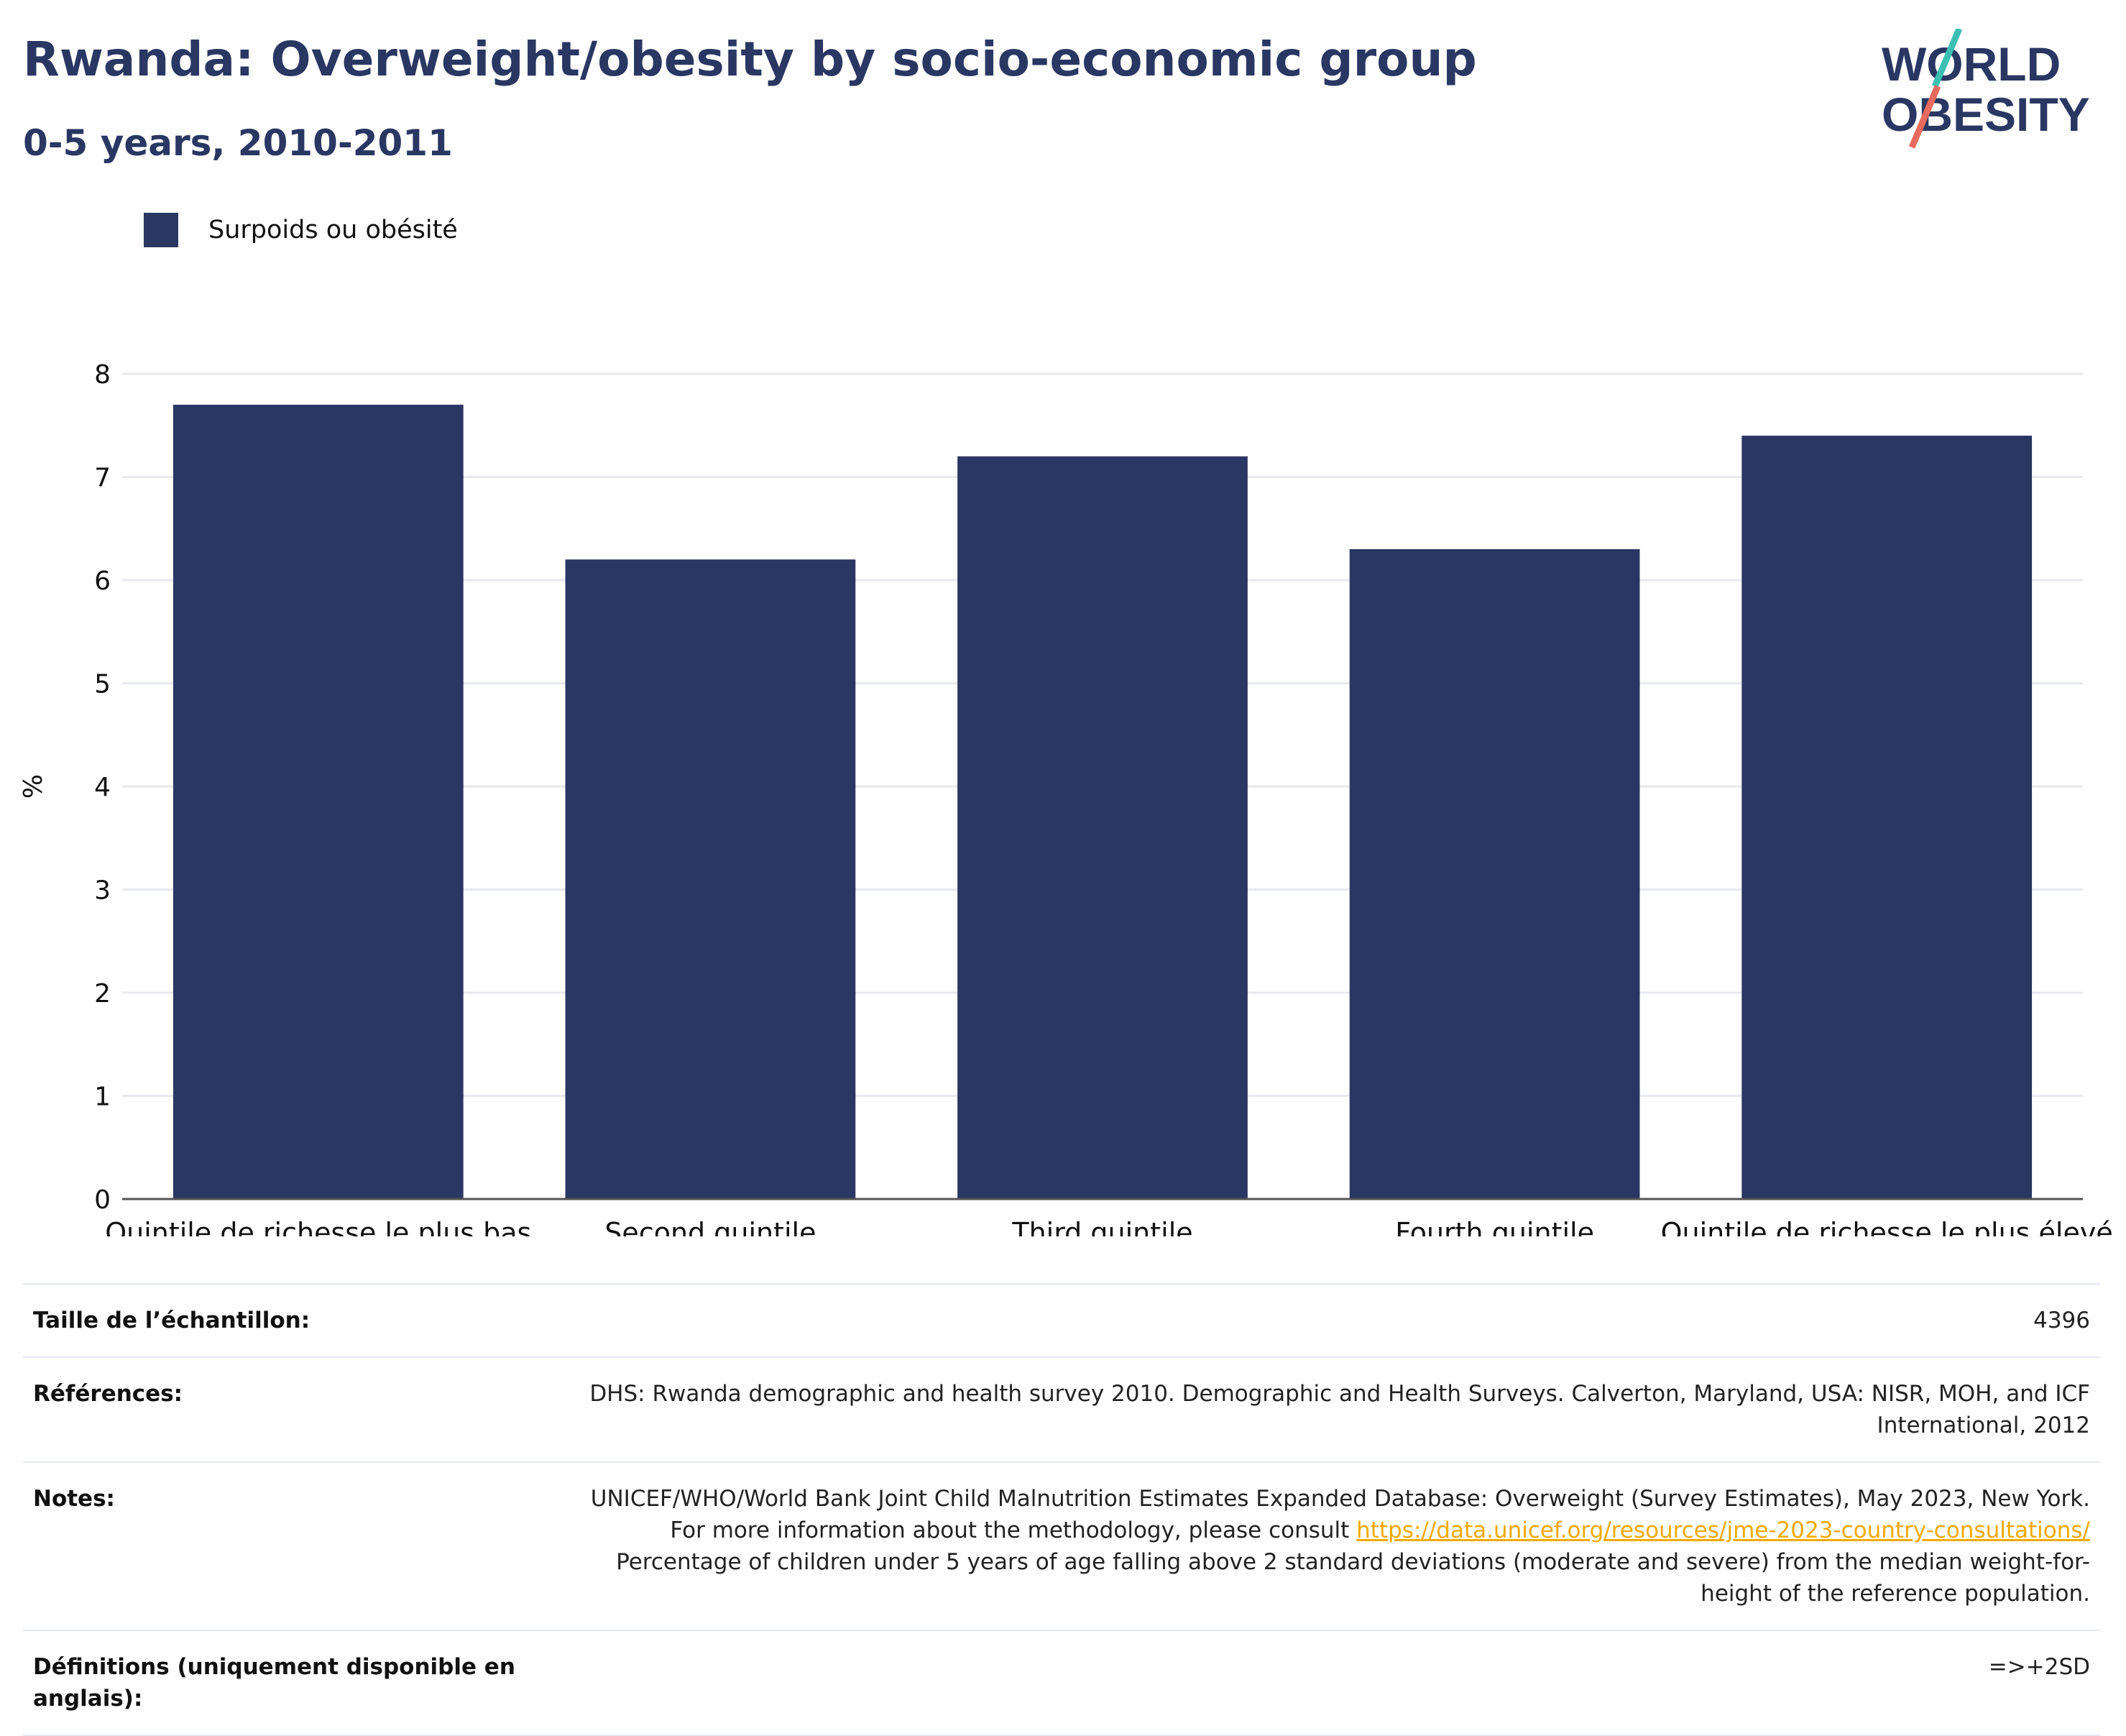 The width and height of the screenshot is (2126, 1736). I want to click on y-tick-label: 7, so click(102, 478).